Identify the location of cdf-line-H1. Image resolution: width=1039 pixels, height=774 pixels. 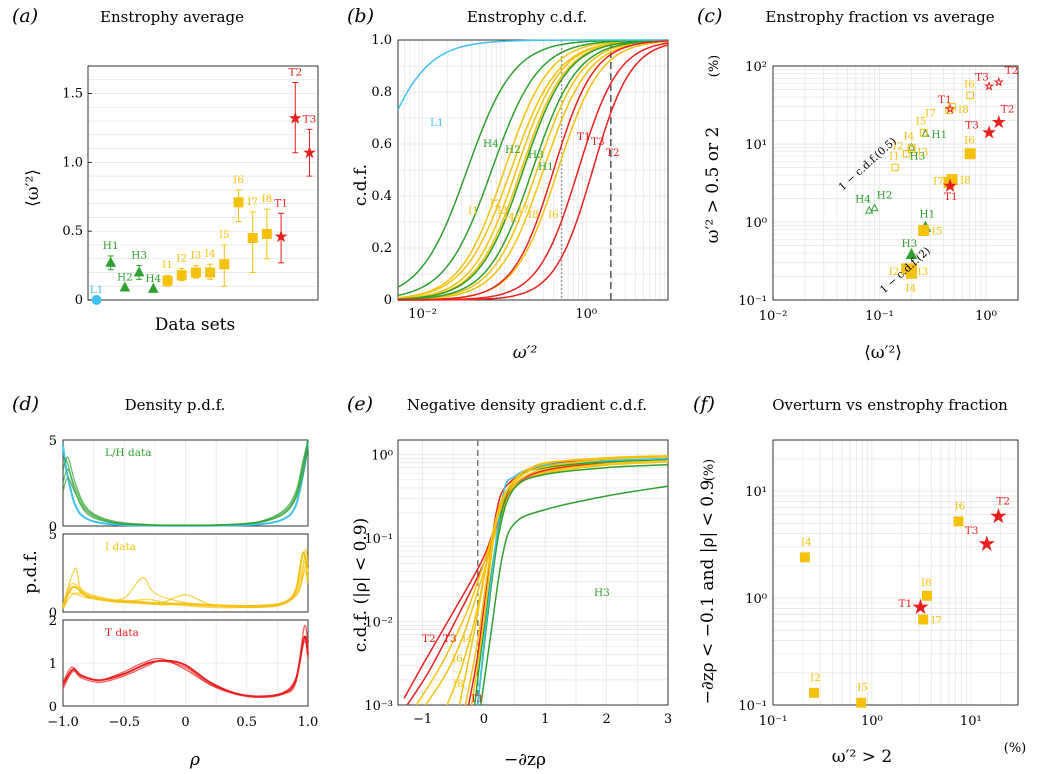
(533, 170).